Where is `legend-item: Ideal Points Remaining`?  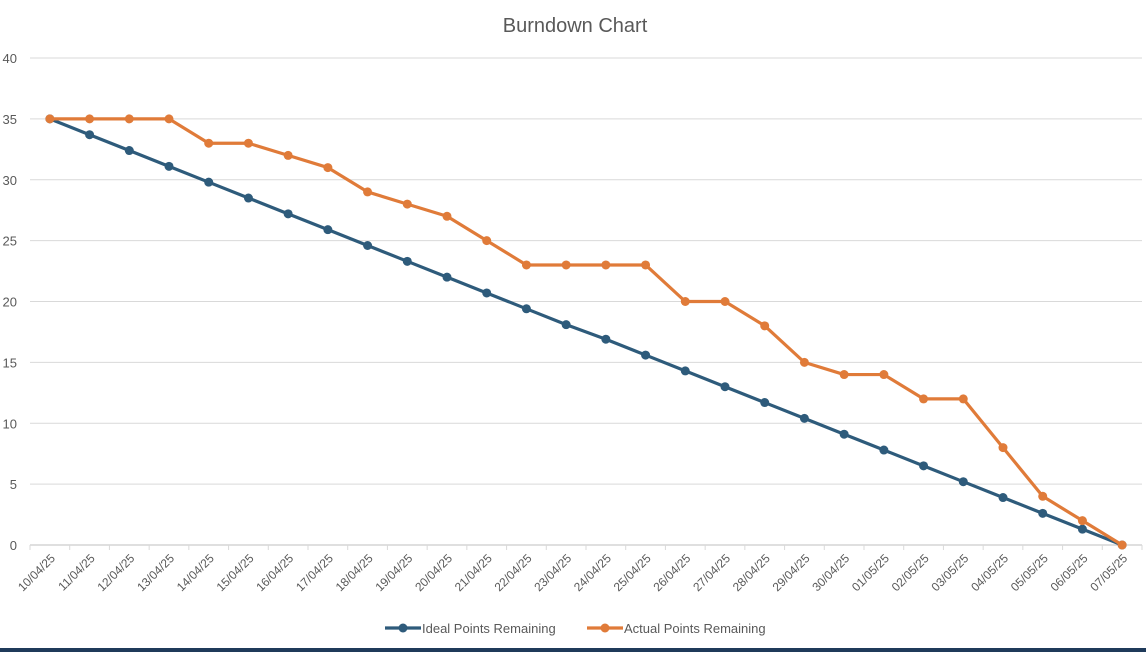 legend-item: Ideal Points Remaining is located at coordinates (470, 628).